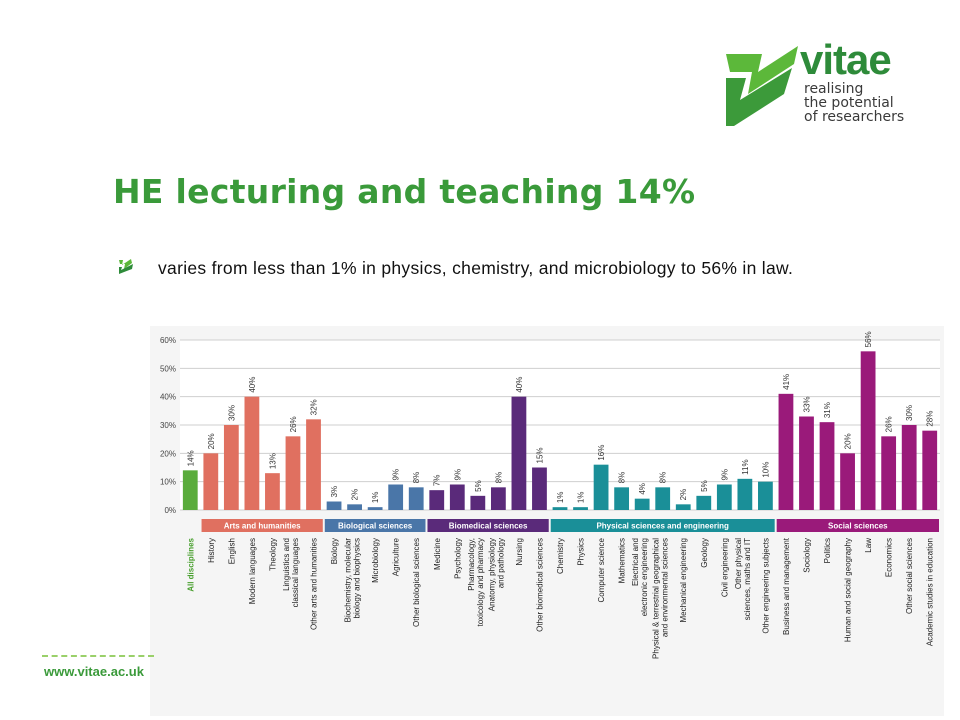 This screenshot has width=960, height=720. What do you see at coordinates (724, 567) in the screenshot?
I see `category-label: Civil engineering` at bounding box center [724, 567].